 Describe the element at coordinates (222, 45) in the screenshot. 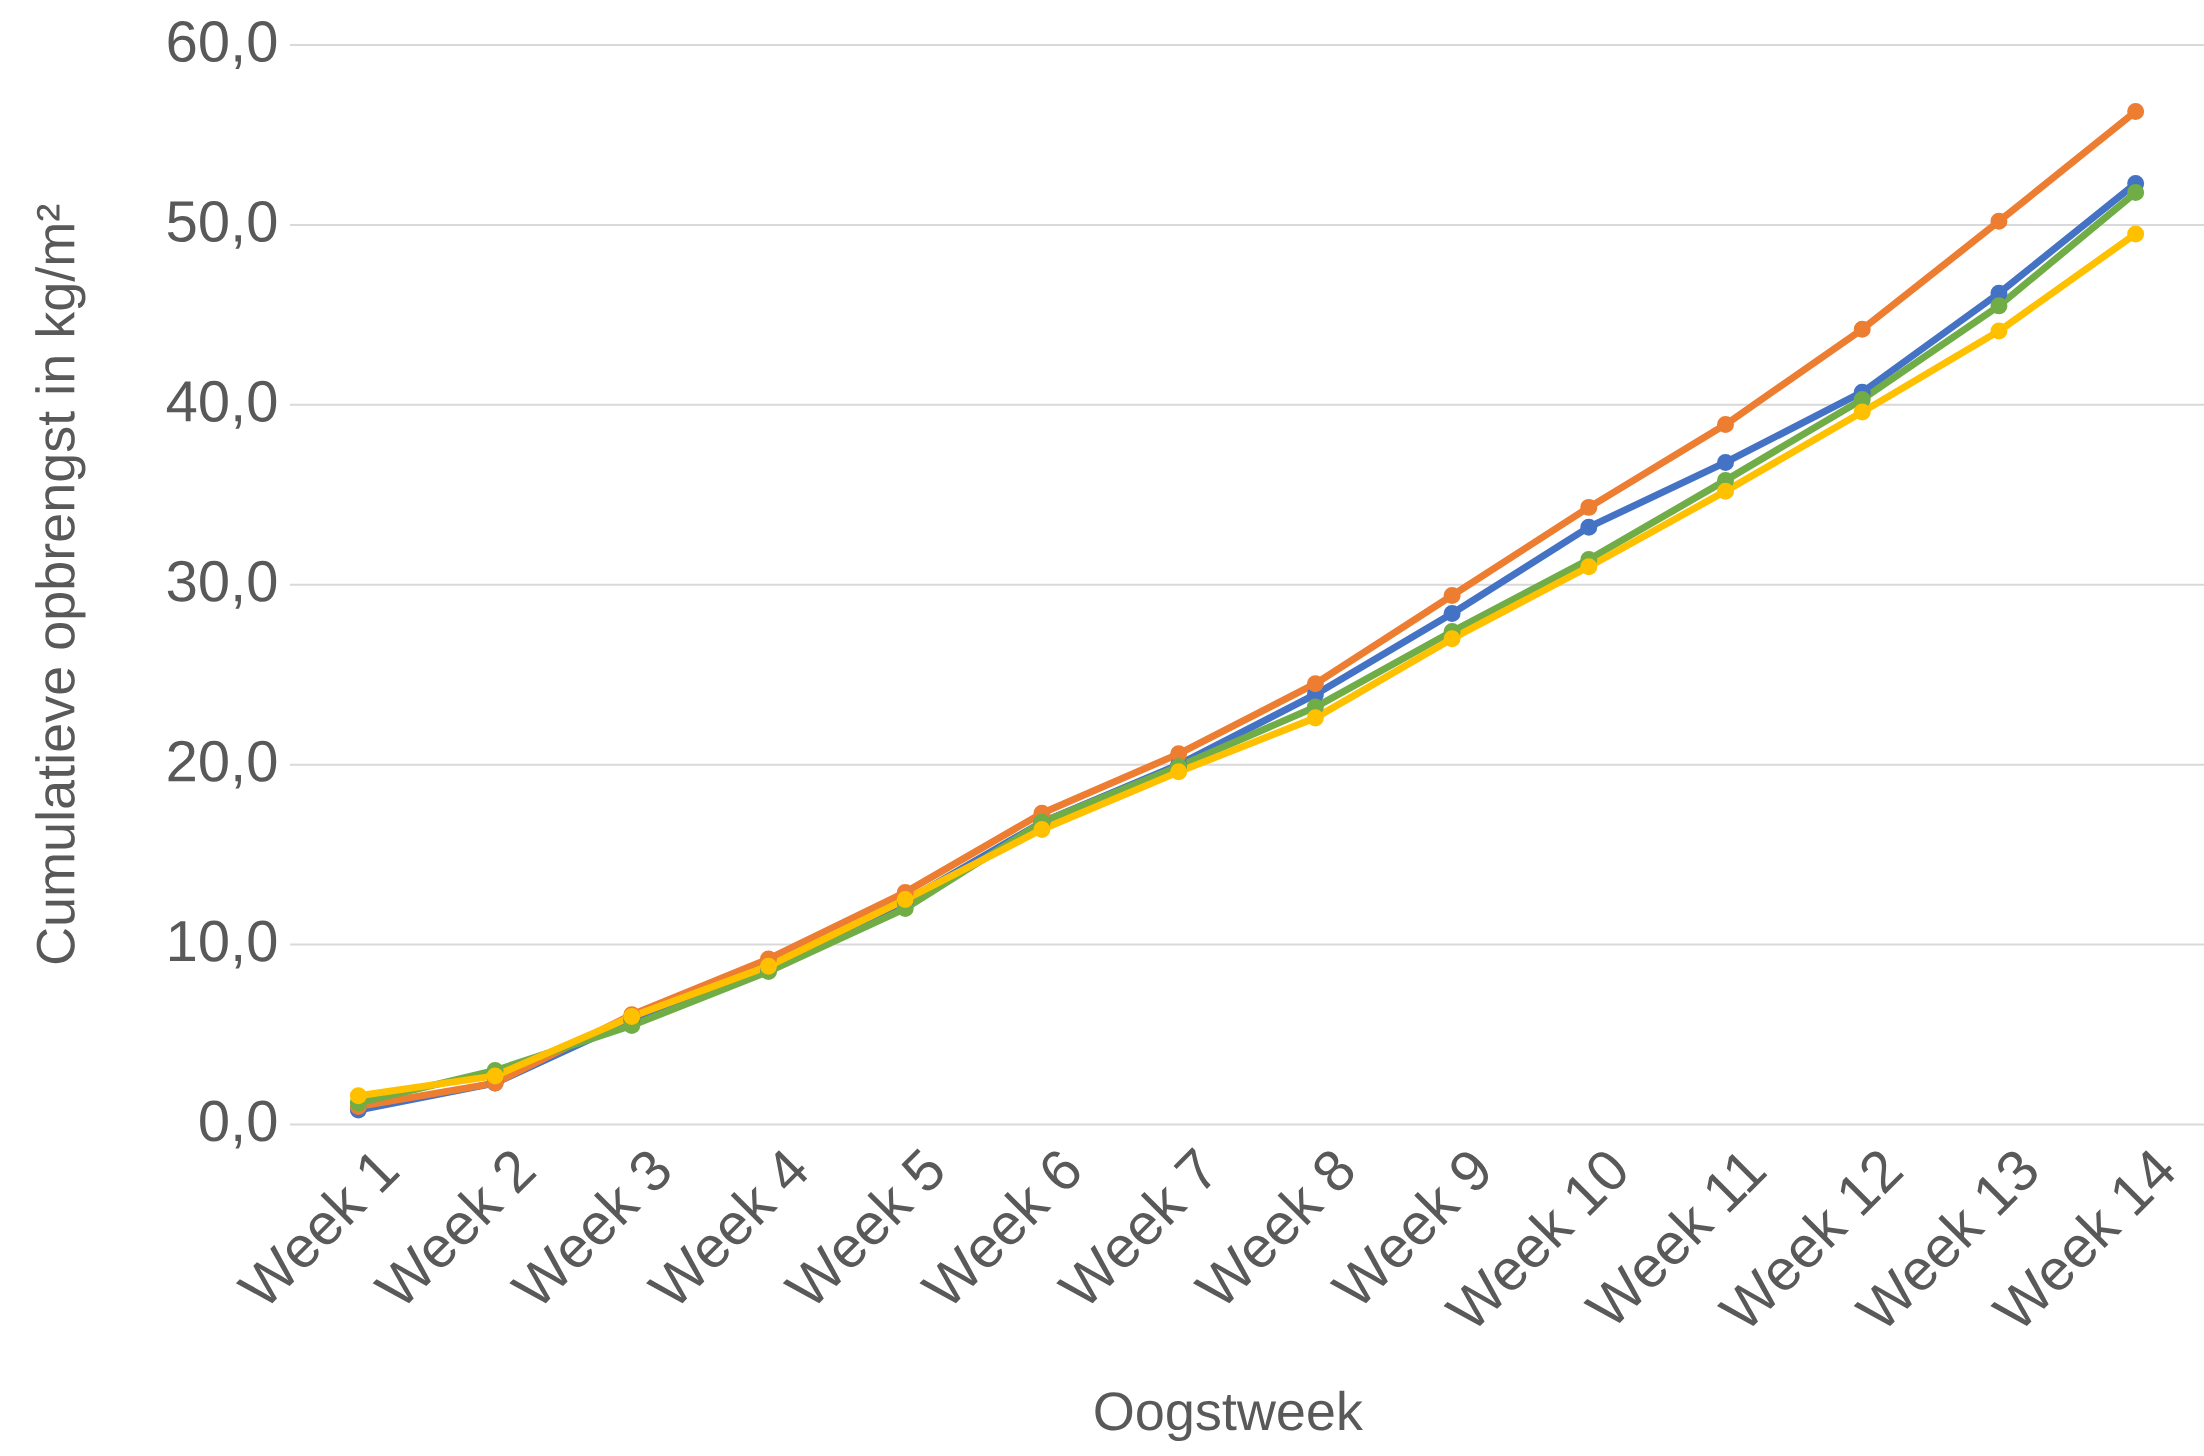

I see `y-tick-label: 60,0` at that location.